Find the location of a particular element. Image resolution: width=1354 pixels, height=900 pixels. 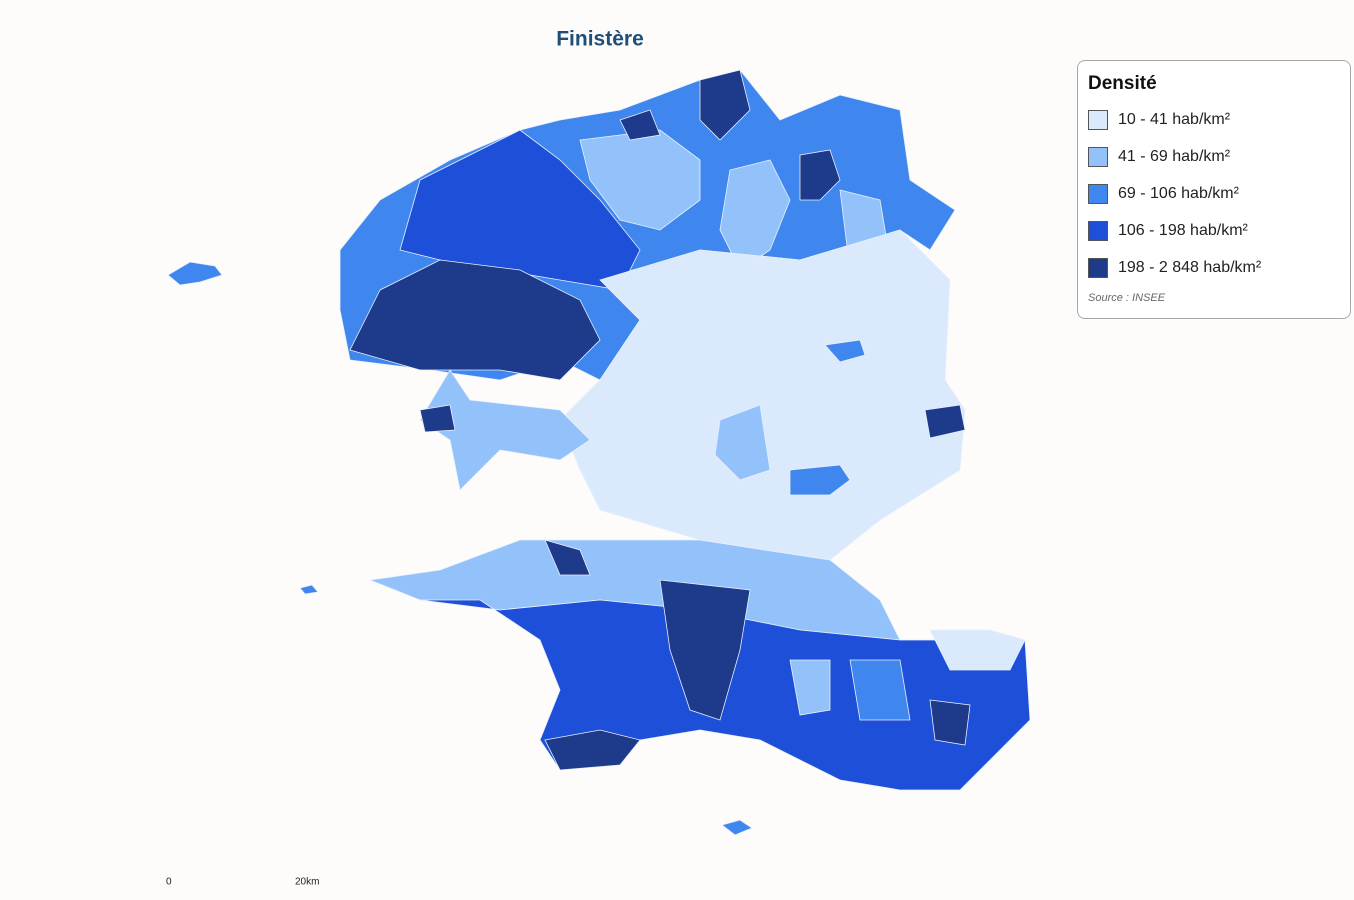

island-glenan is located at coordinates (737, 827).